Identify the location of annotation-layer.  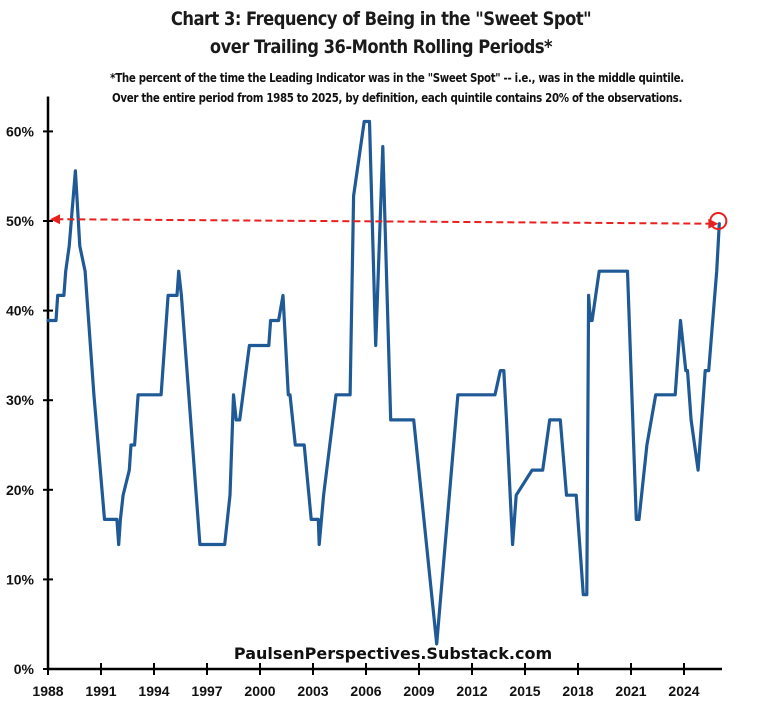
(389, 221).